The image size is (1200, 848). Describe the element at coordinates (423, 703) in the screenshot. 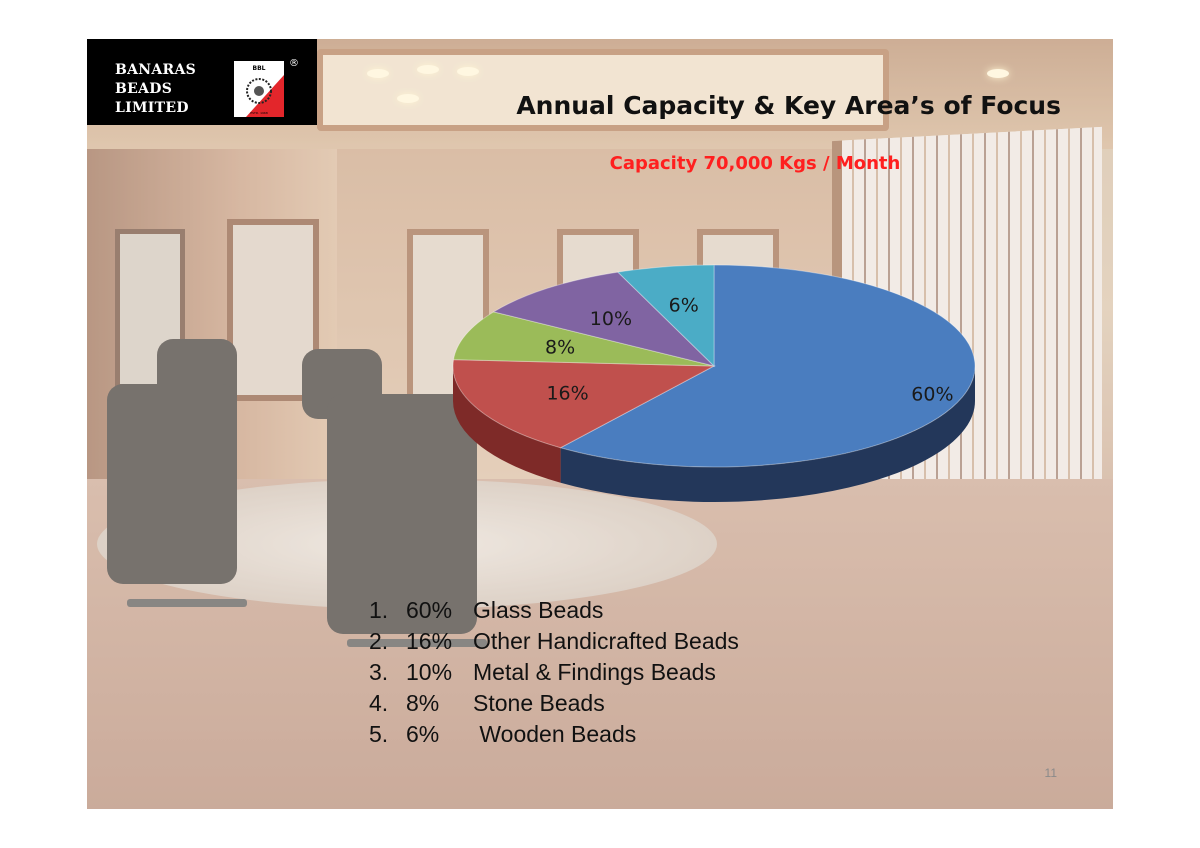

I see `legend-item-percent: 8%` at that location.